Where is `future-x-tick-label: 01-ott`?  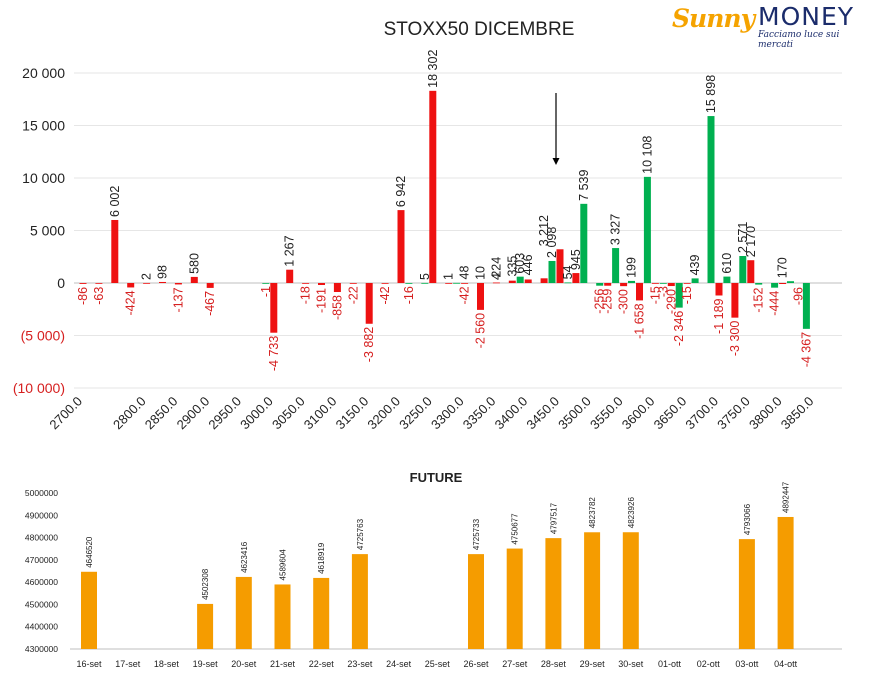 future-x-tick-label: 01-ott is located at coordinates (670, 664).